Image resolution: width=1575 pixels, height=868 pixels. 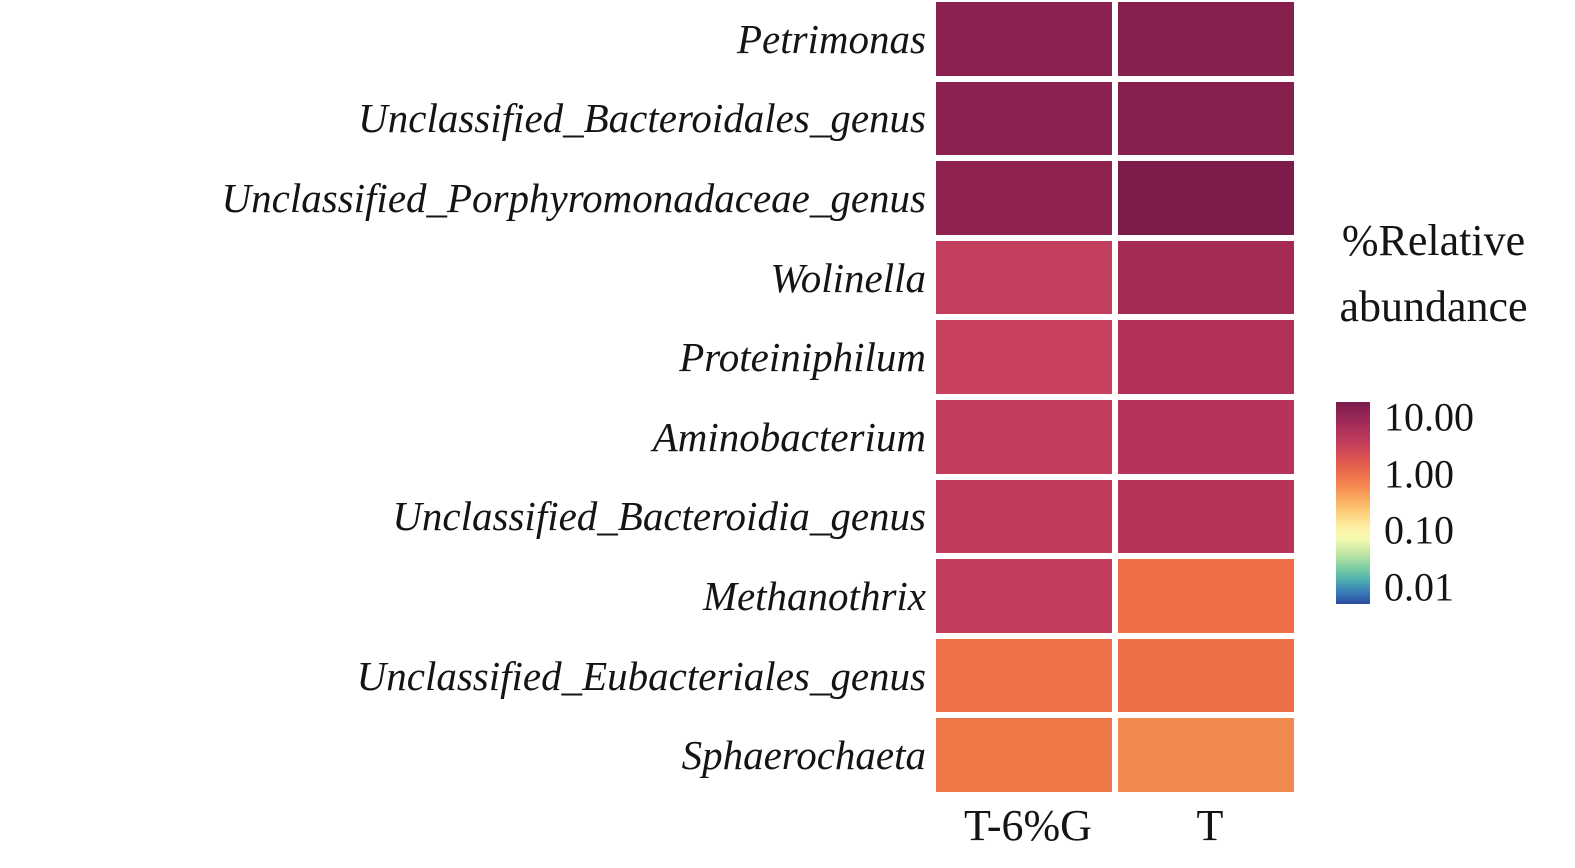 I want to click on colorbar-gradient, so click(x=1353, y=503).